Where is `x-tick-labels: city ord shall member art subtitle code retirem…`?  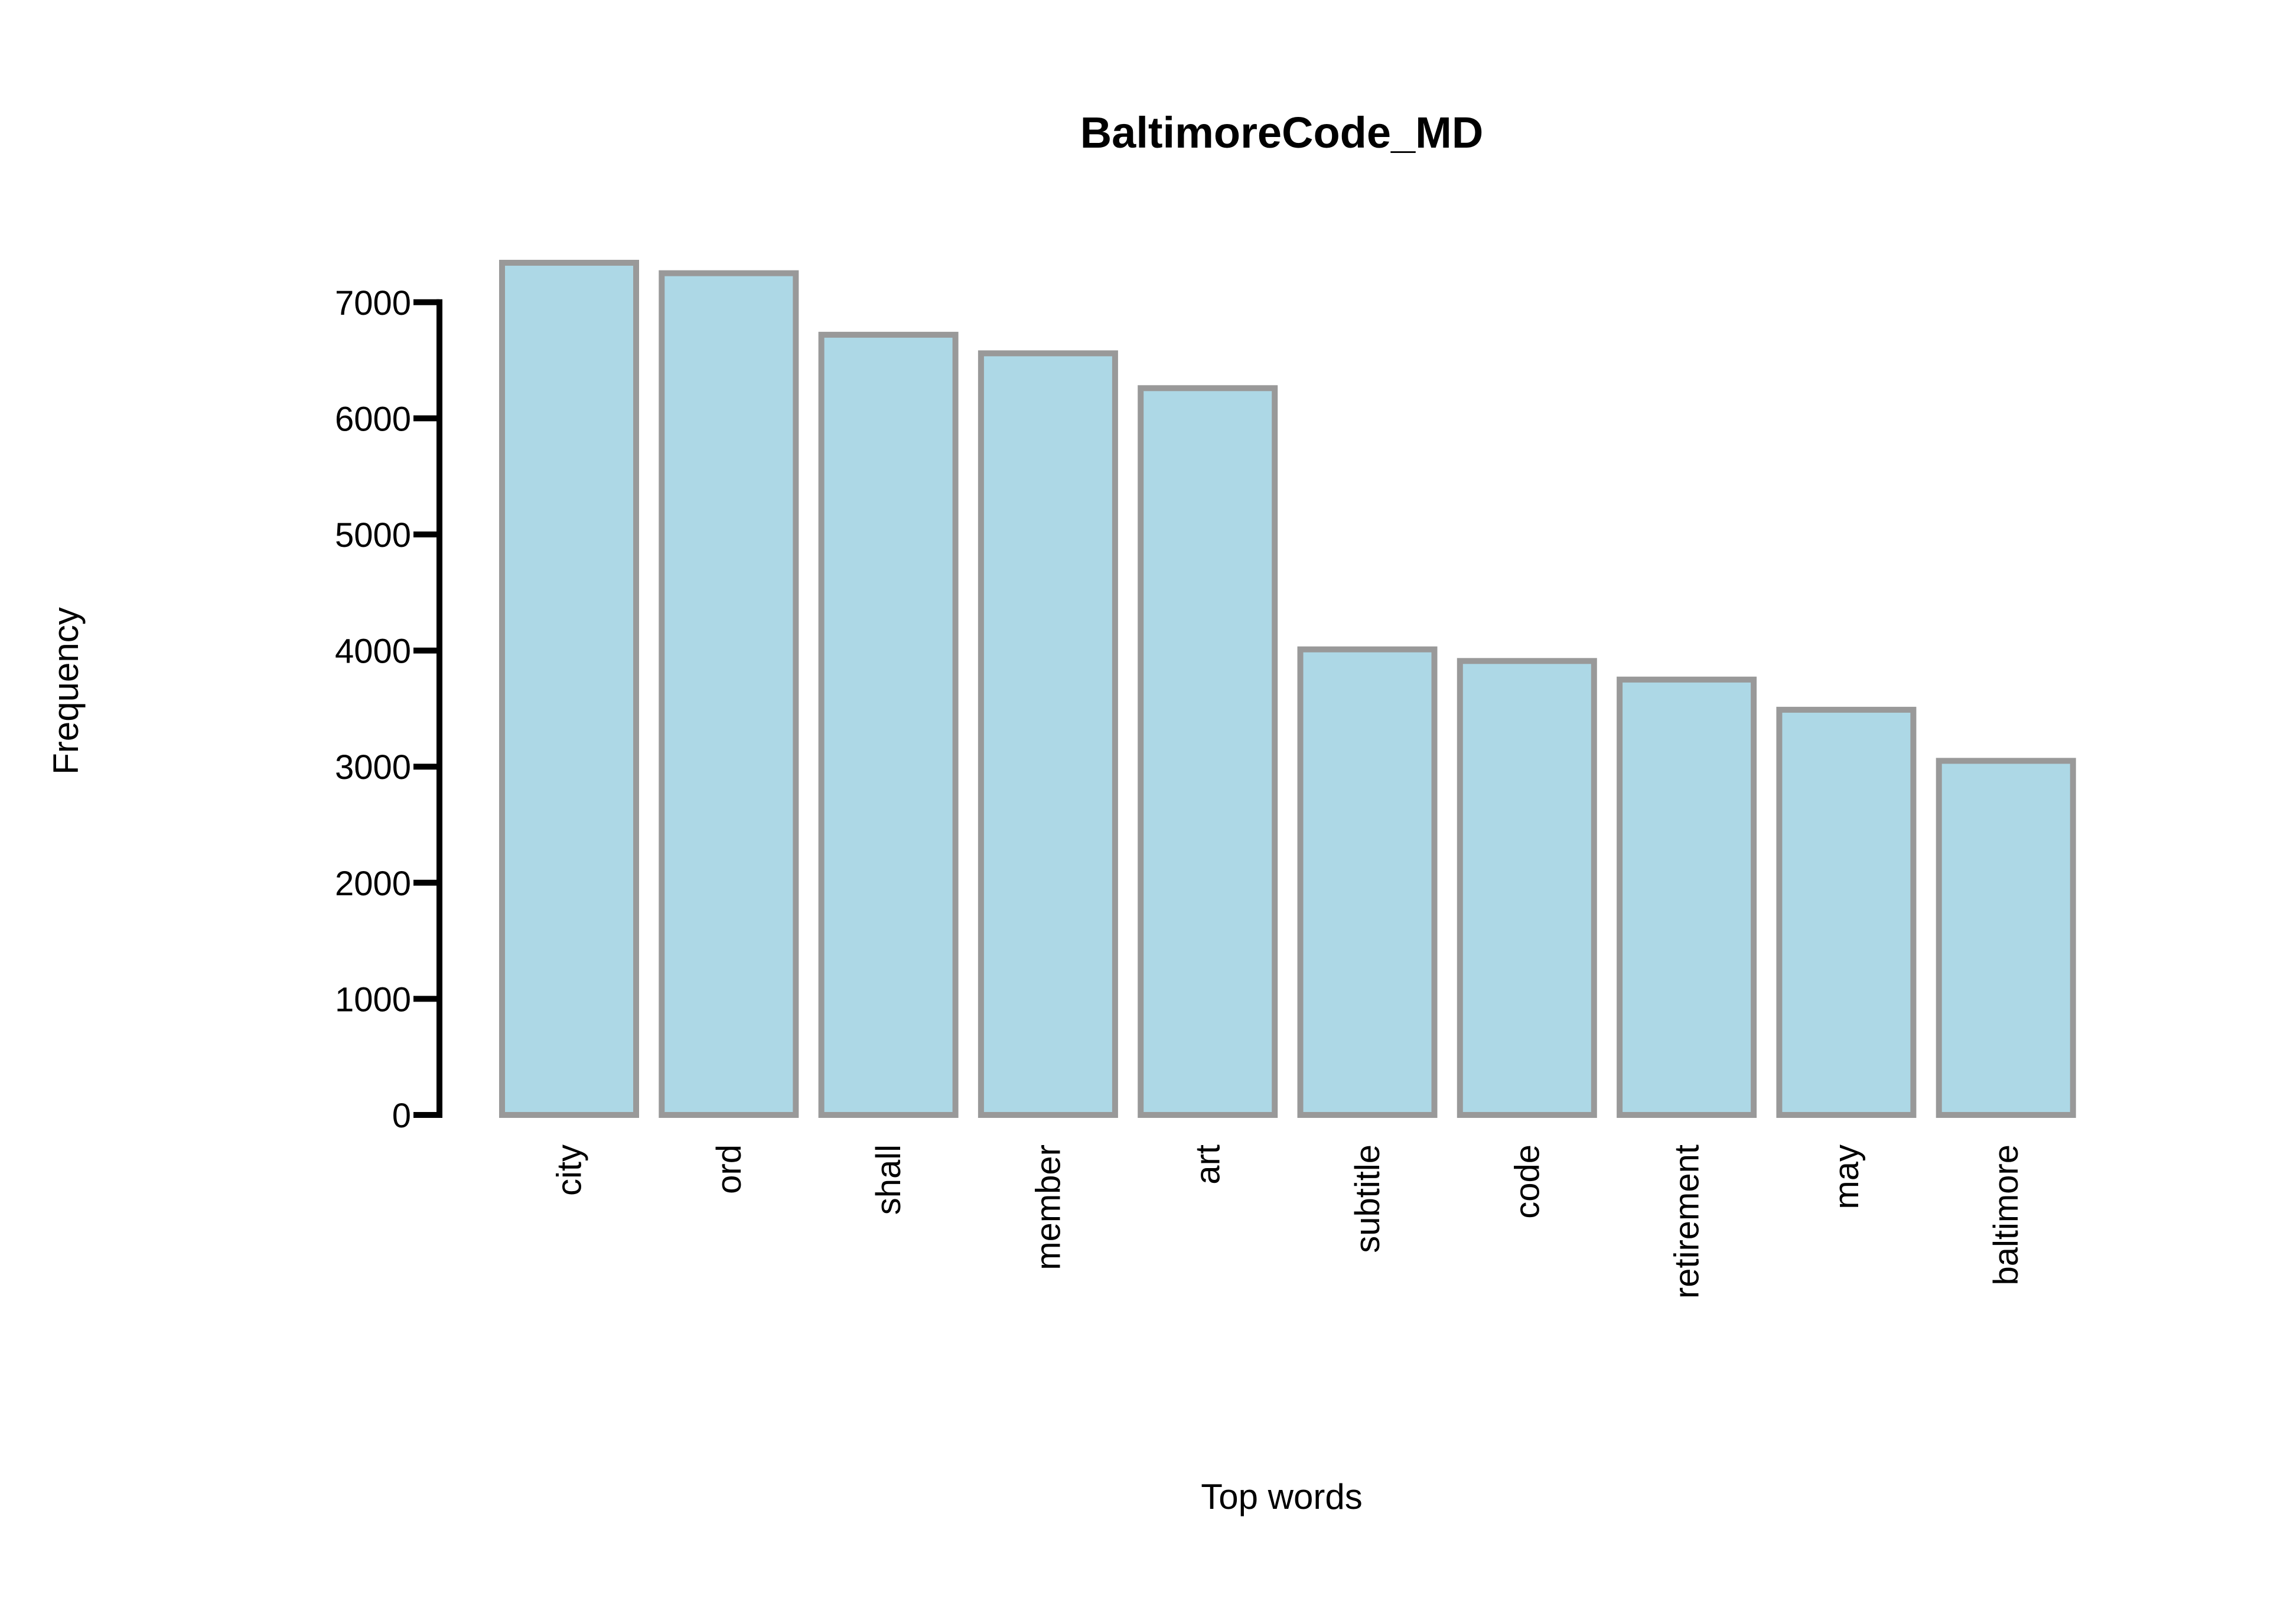 x-tick-labels: city ord shall member art subtitle code retirem… is located at coordinates (1288, 1221).